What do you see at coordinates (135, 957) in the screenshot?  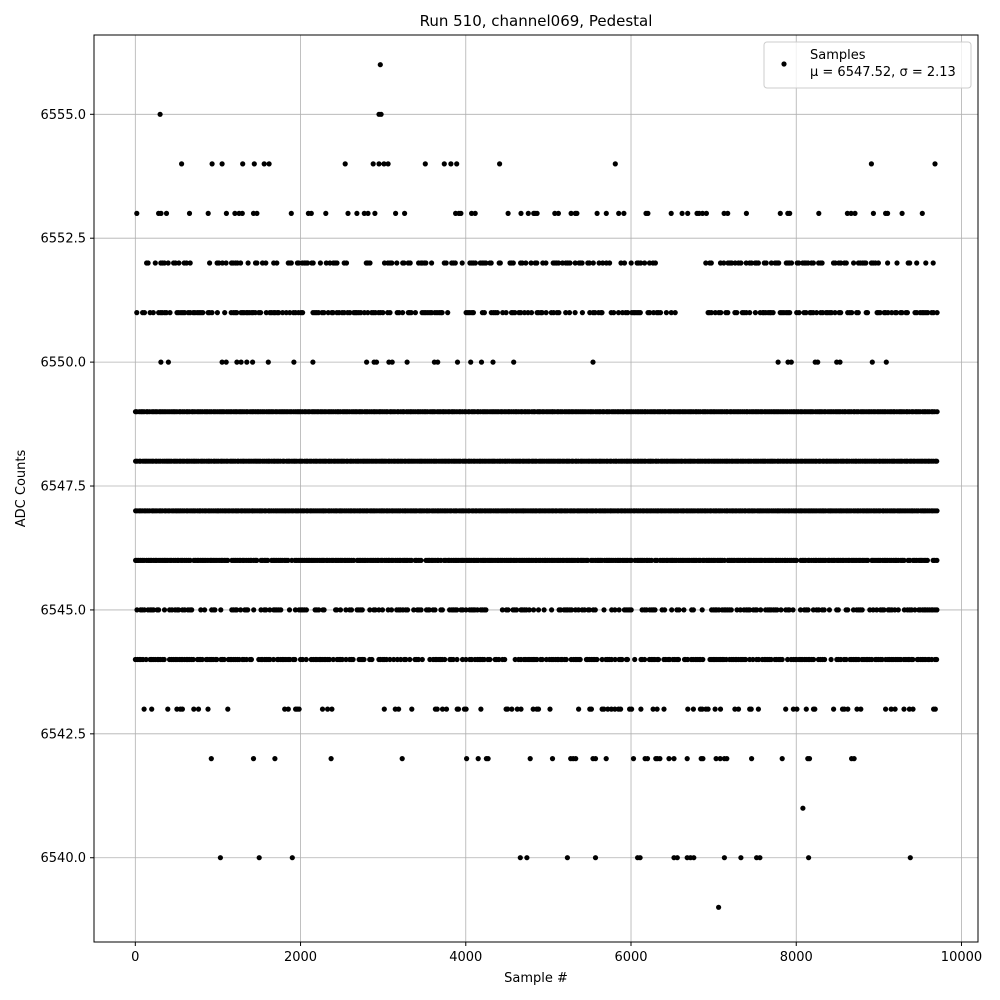 I see `x-tick-label: 0` at bounding box center [135, 957].